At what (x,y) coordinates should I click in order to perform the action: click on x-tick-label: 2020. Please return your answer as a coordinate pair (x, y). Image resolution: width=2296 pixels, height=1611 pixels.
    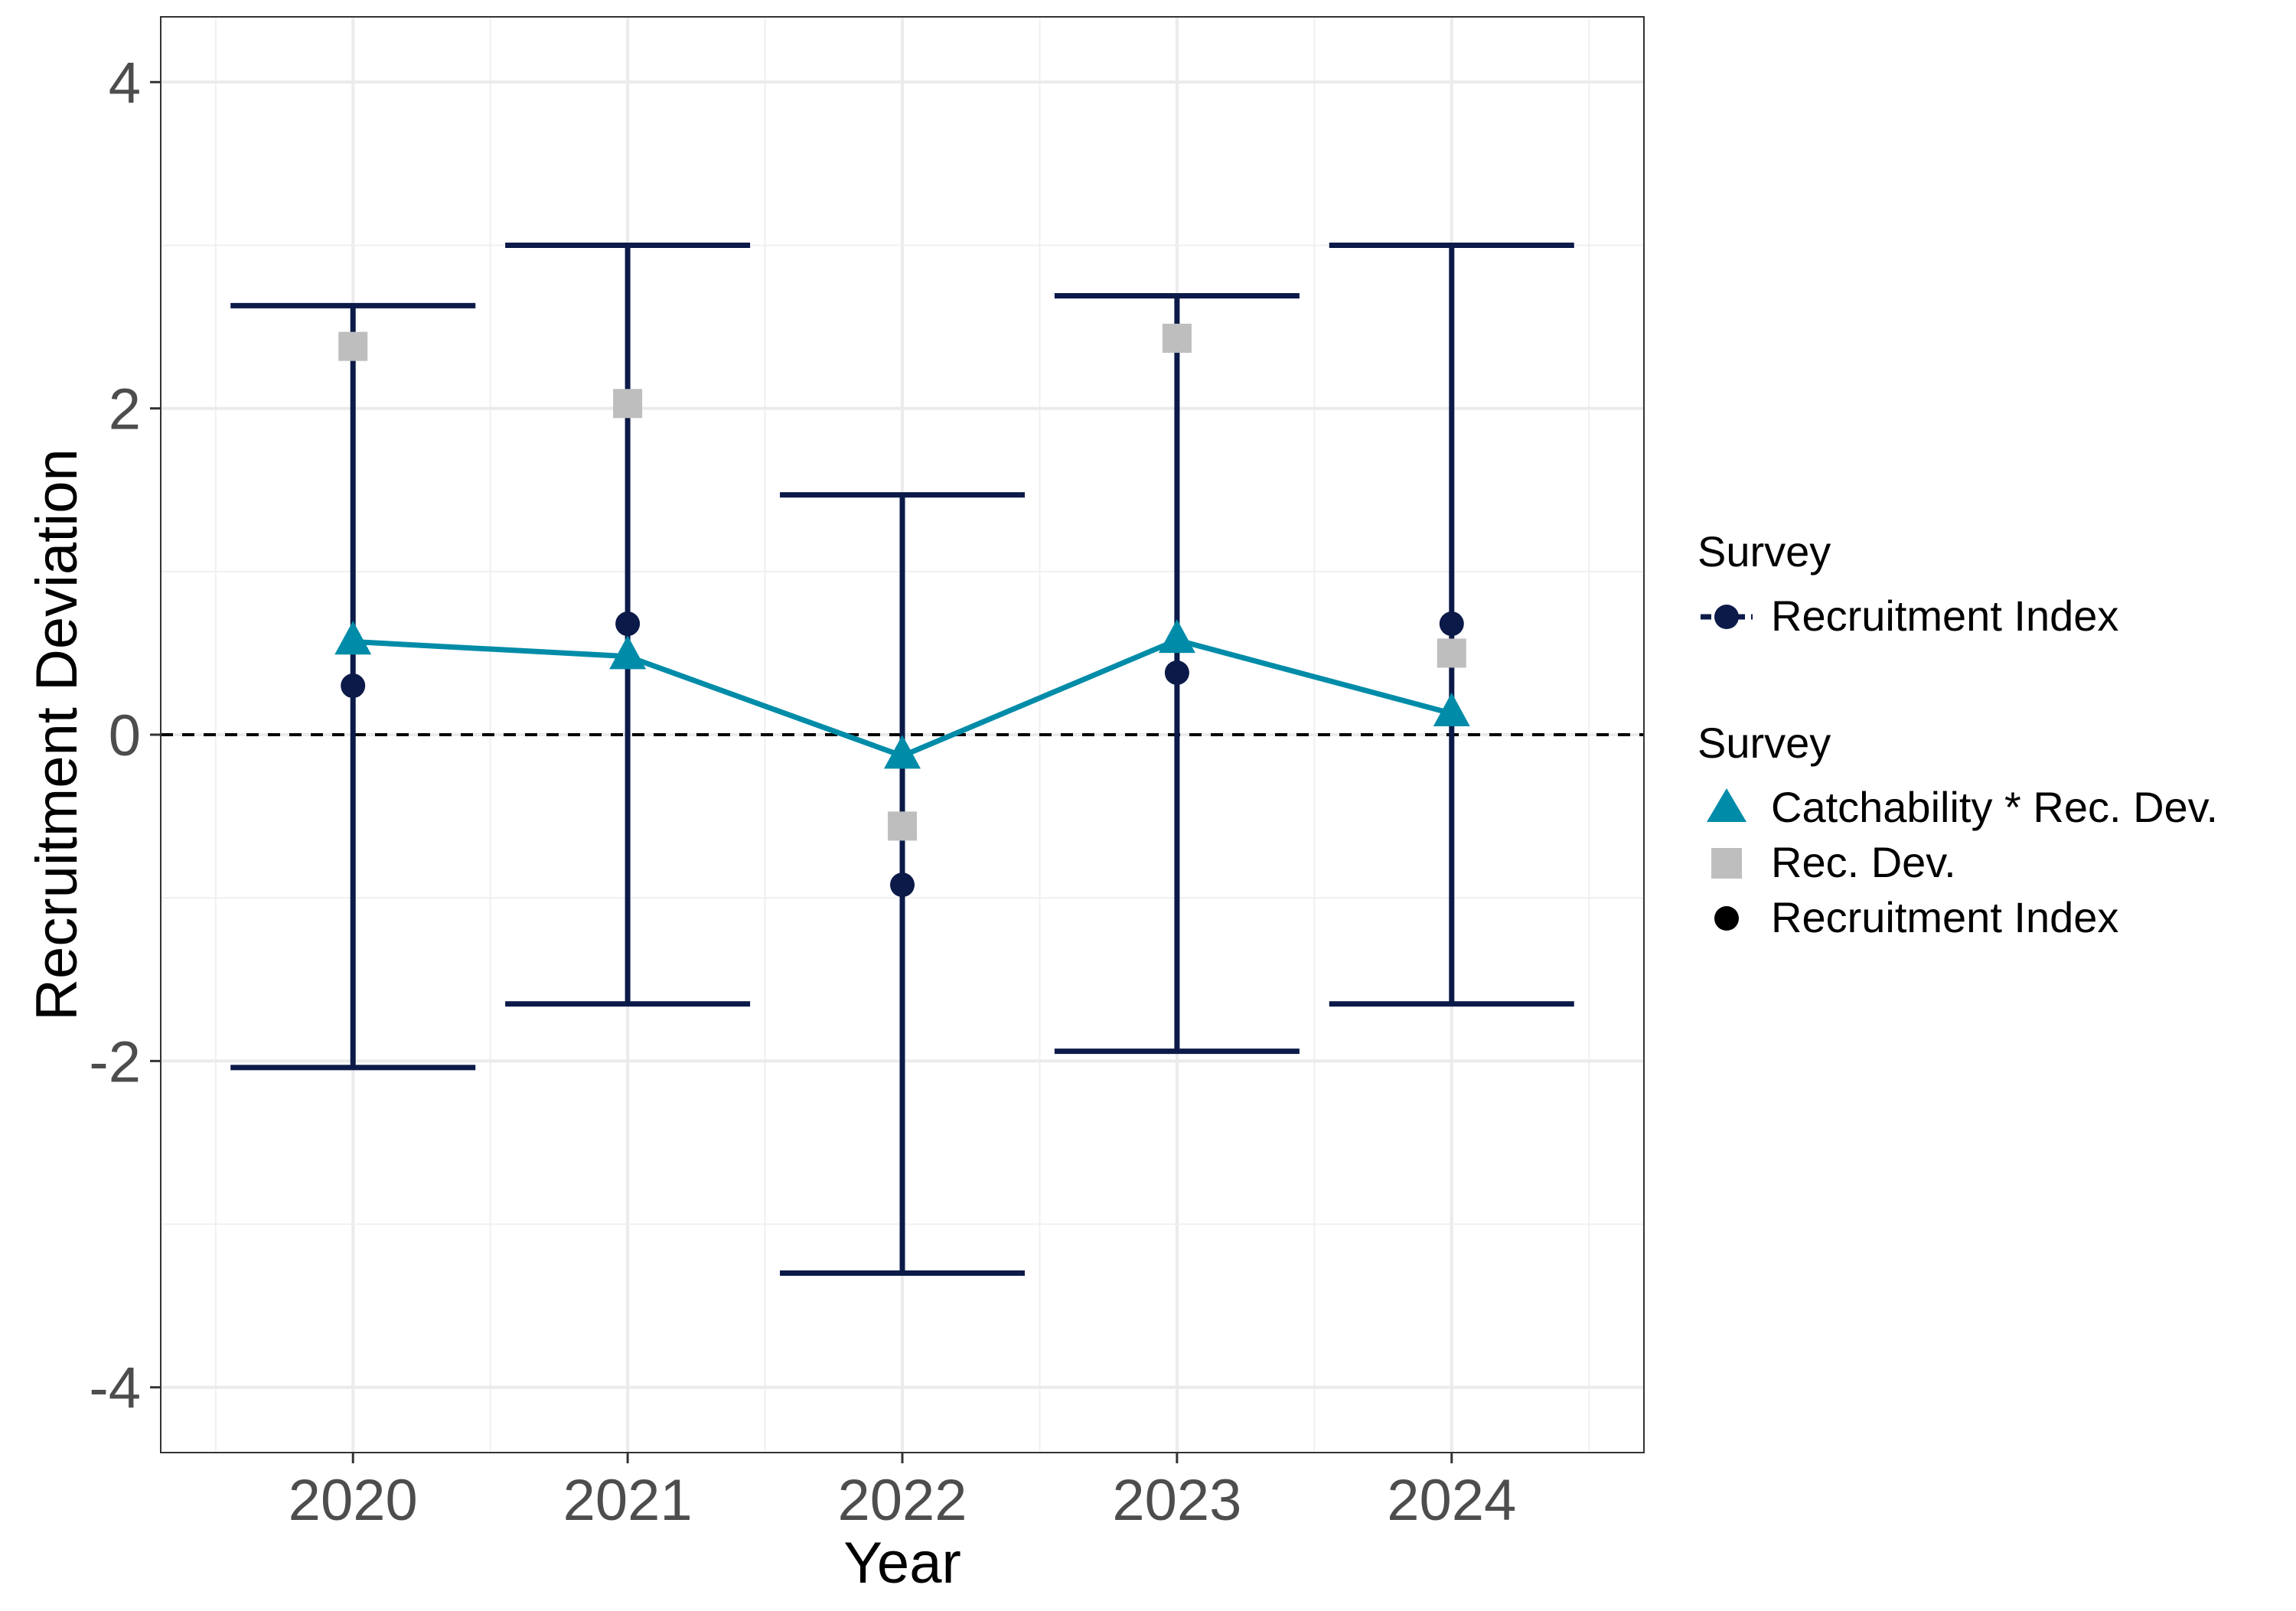
    Looking at the image, I should click on (353, 1500).